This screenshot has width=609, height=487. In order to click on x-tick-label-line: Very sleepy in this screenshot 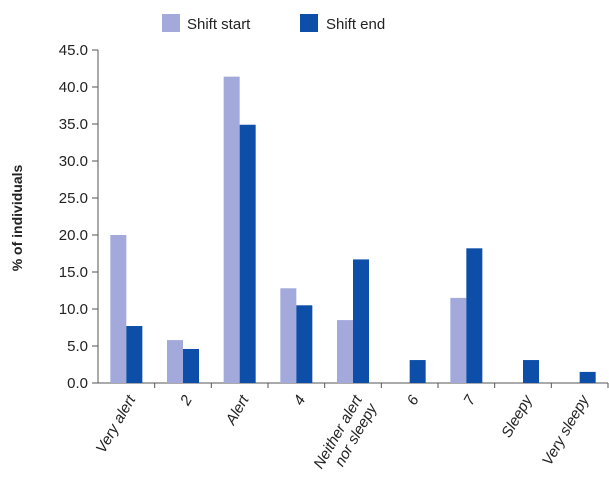, I will do `click(566, 429)`.